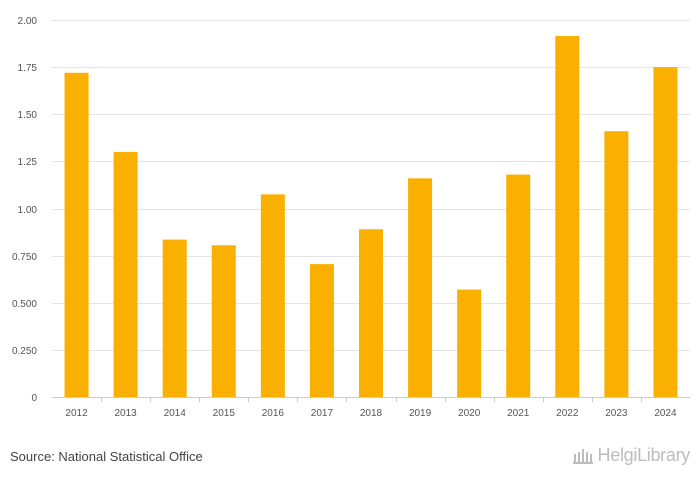  What do you see at coordinates (28, 68) in the screenshot?
I see `y-tick-label: 1.75` at bounding box center [28, 68].